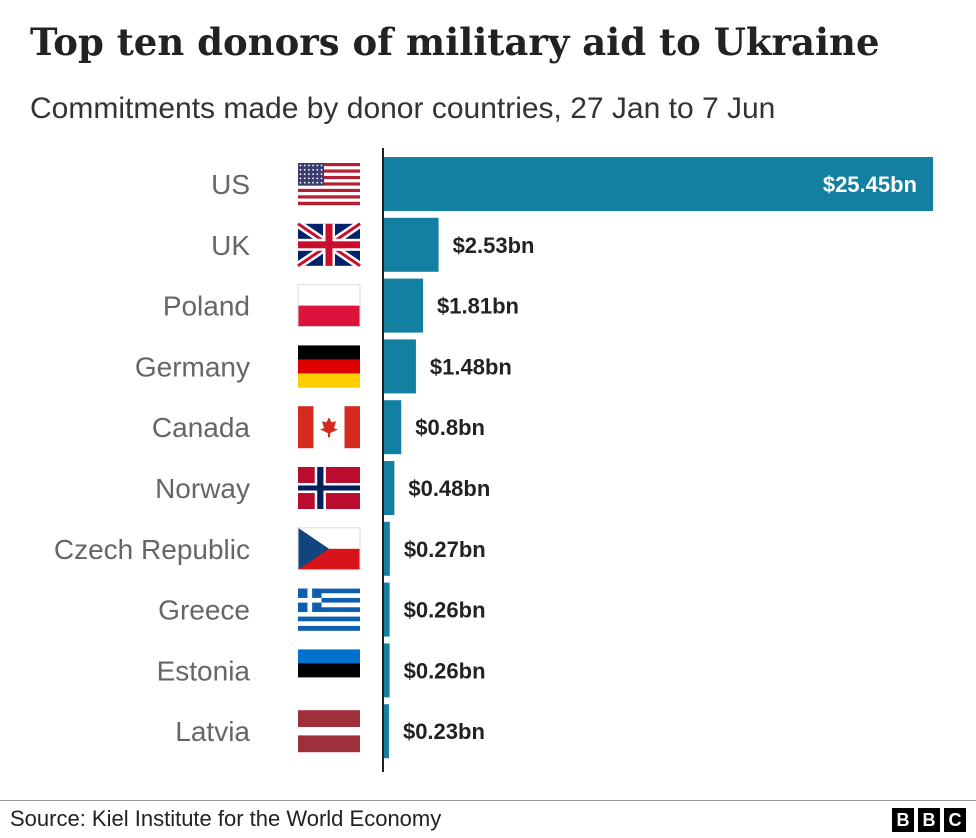 The height and width of the screenshot is (838, 976). Describe the element at coordinates (478, 306) in the screenshot. I see `value-label: $1.81bn` at that location.